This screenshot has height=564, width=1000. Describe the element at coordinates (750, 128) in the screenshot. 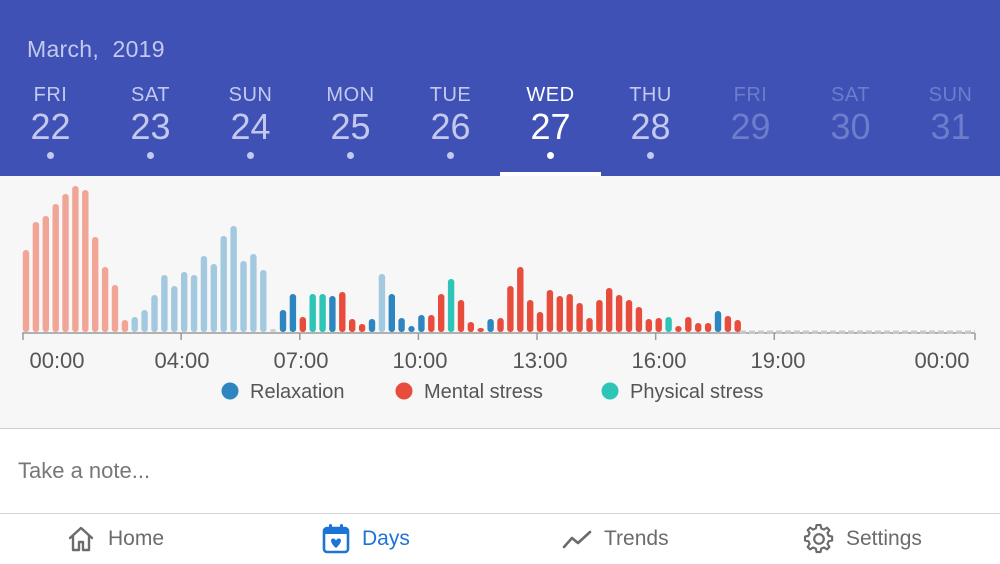

I see `day-item-fri-29: FRI 29` at that location.